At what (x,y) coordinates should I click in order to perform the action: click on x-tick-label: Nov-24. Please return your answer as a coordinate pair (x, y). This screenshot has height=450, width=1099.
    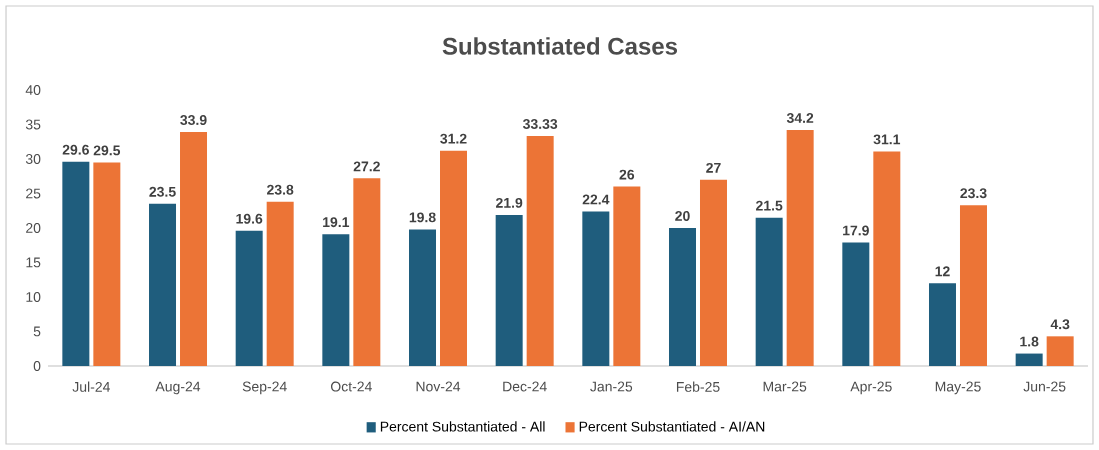
    Looking at the image, I should click on (438, 386).